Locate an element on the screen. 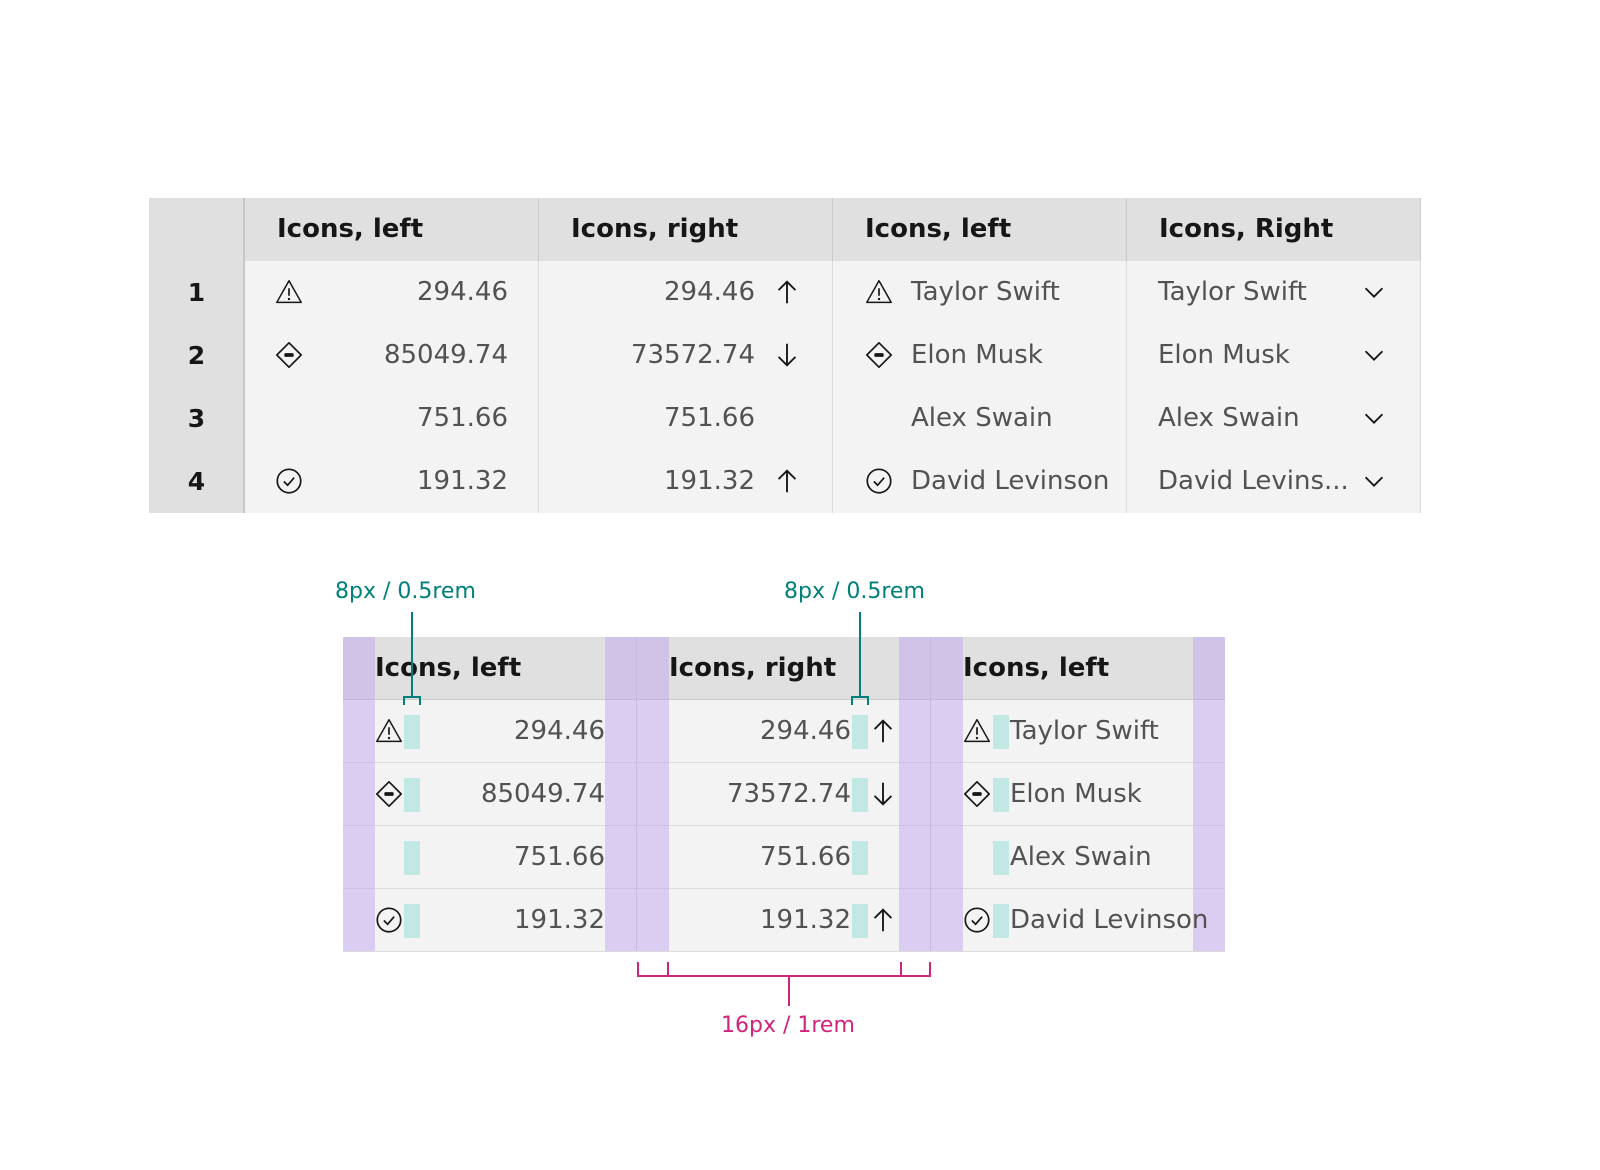 Image resolution: width=1600 pixels, height=1170 pixels. table-cell: 85049.74 is located at coordinates (392, 355).